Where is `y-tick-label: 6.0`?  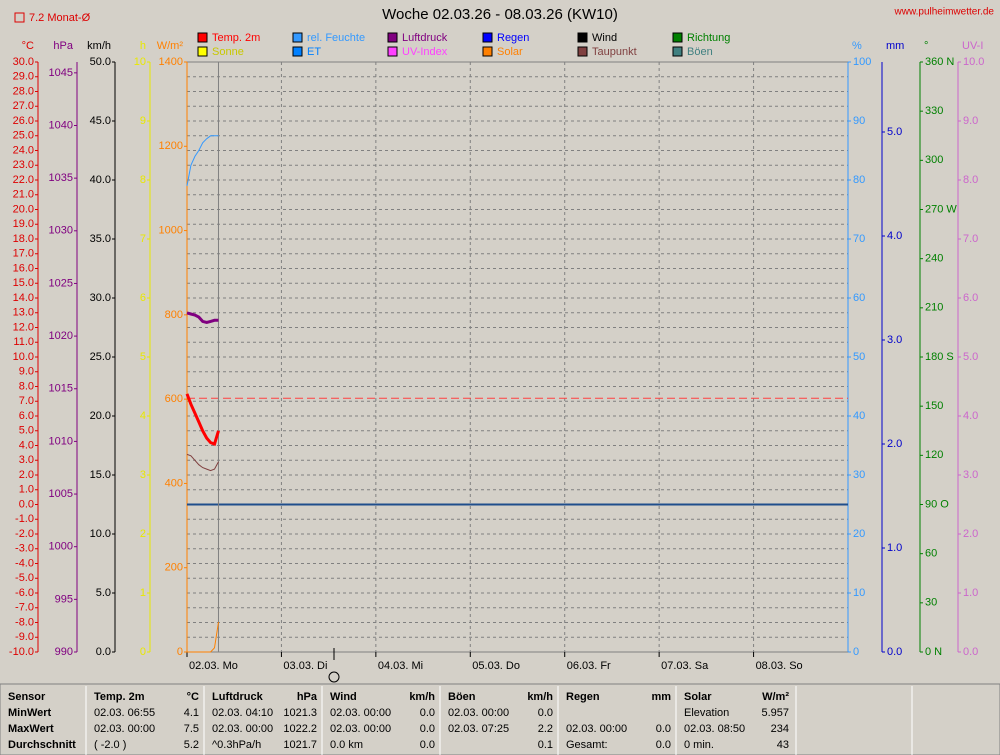 y-tick-label: 6.0 is located at coordinates (26, 416).